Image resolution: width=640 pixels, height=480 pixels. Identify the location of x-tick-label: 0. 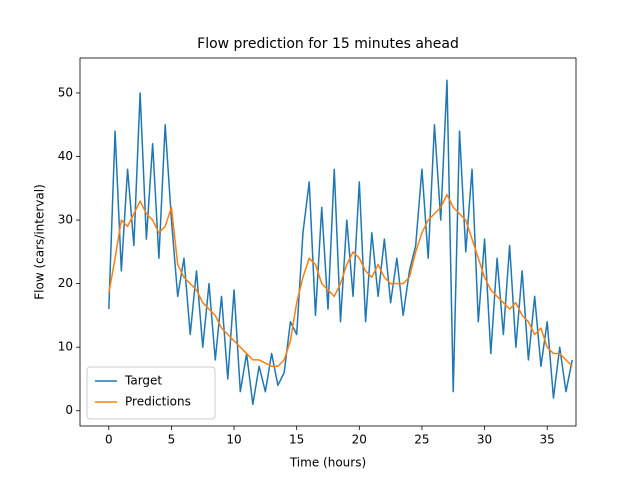
(109, 440).